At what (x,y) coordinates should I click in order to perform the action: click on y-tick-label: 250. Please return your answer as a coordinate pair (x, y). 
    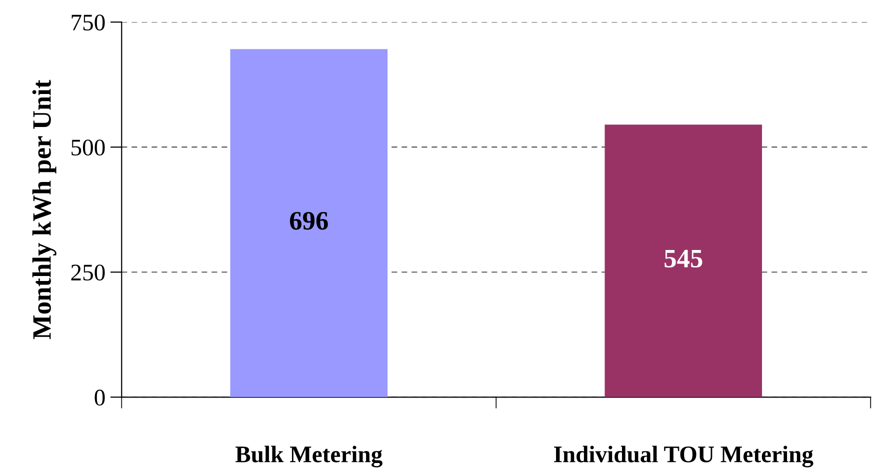
    Looking at the image, I should click on (88, 272).